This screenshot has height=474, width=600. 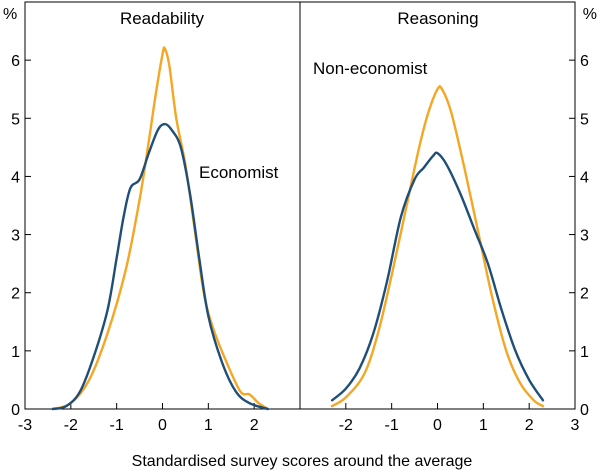 What do you see at coordinates (299, 418) in the screenshot?
I see `x-axis: -3 -2 -1 0 1 2 -2 -1 0 1 2 3` at bounding box center [299, 418].